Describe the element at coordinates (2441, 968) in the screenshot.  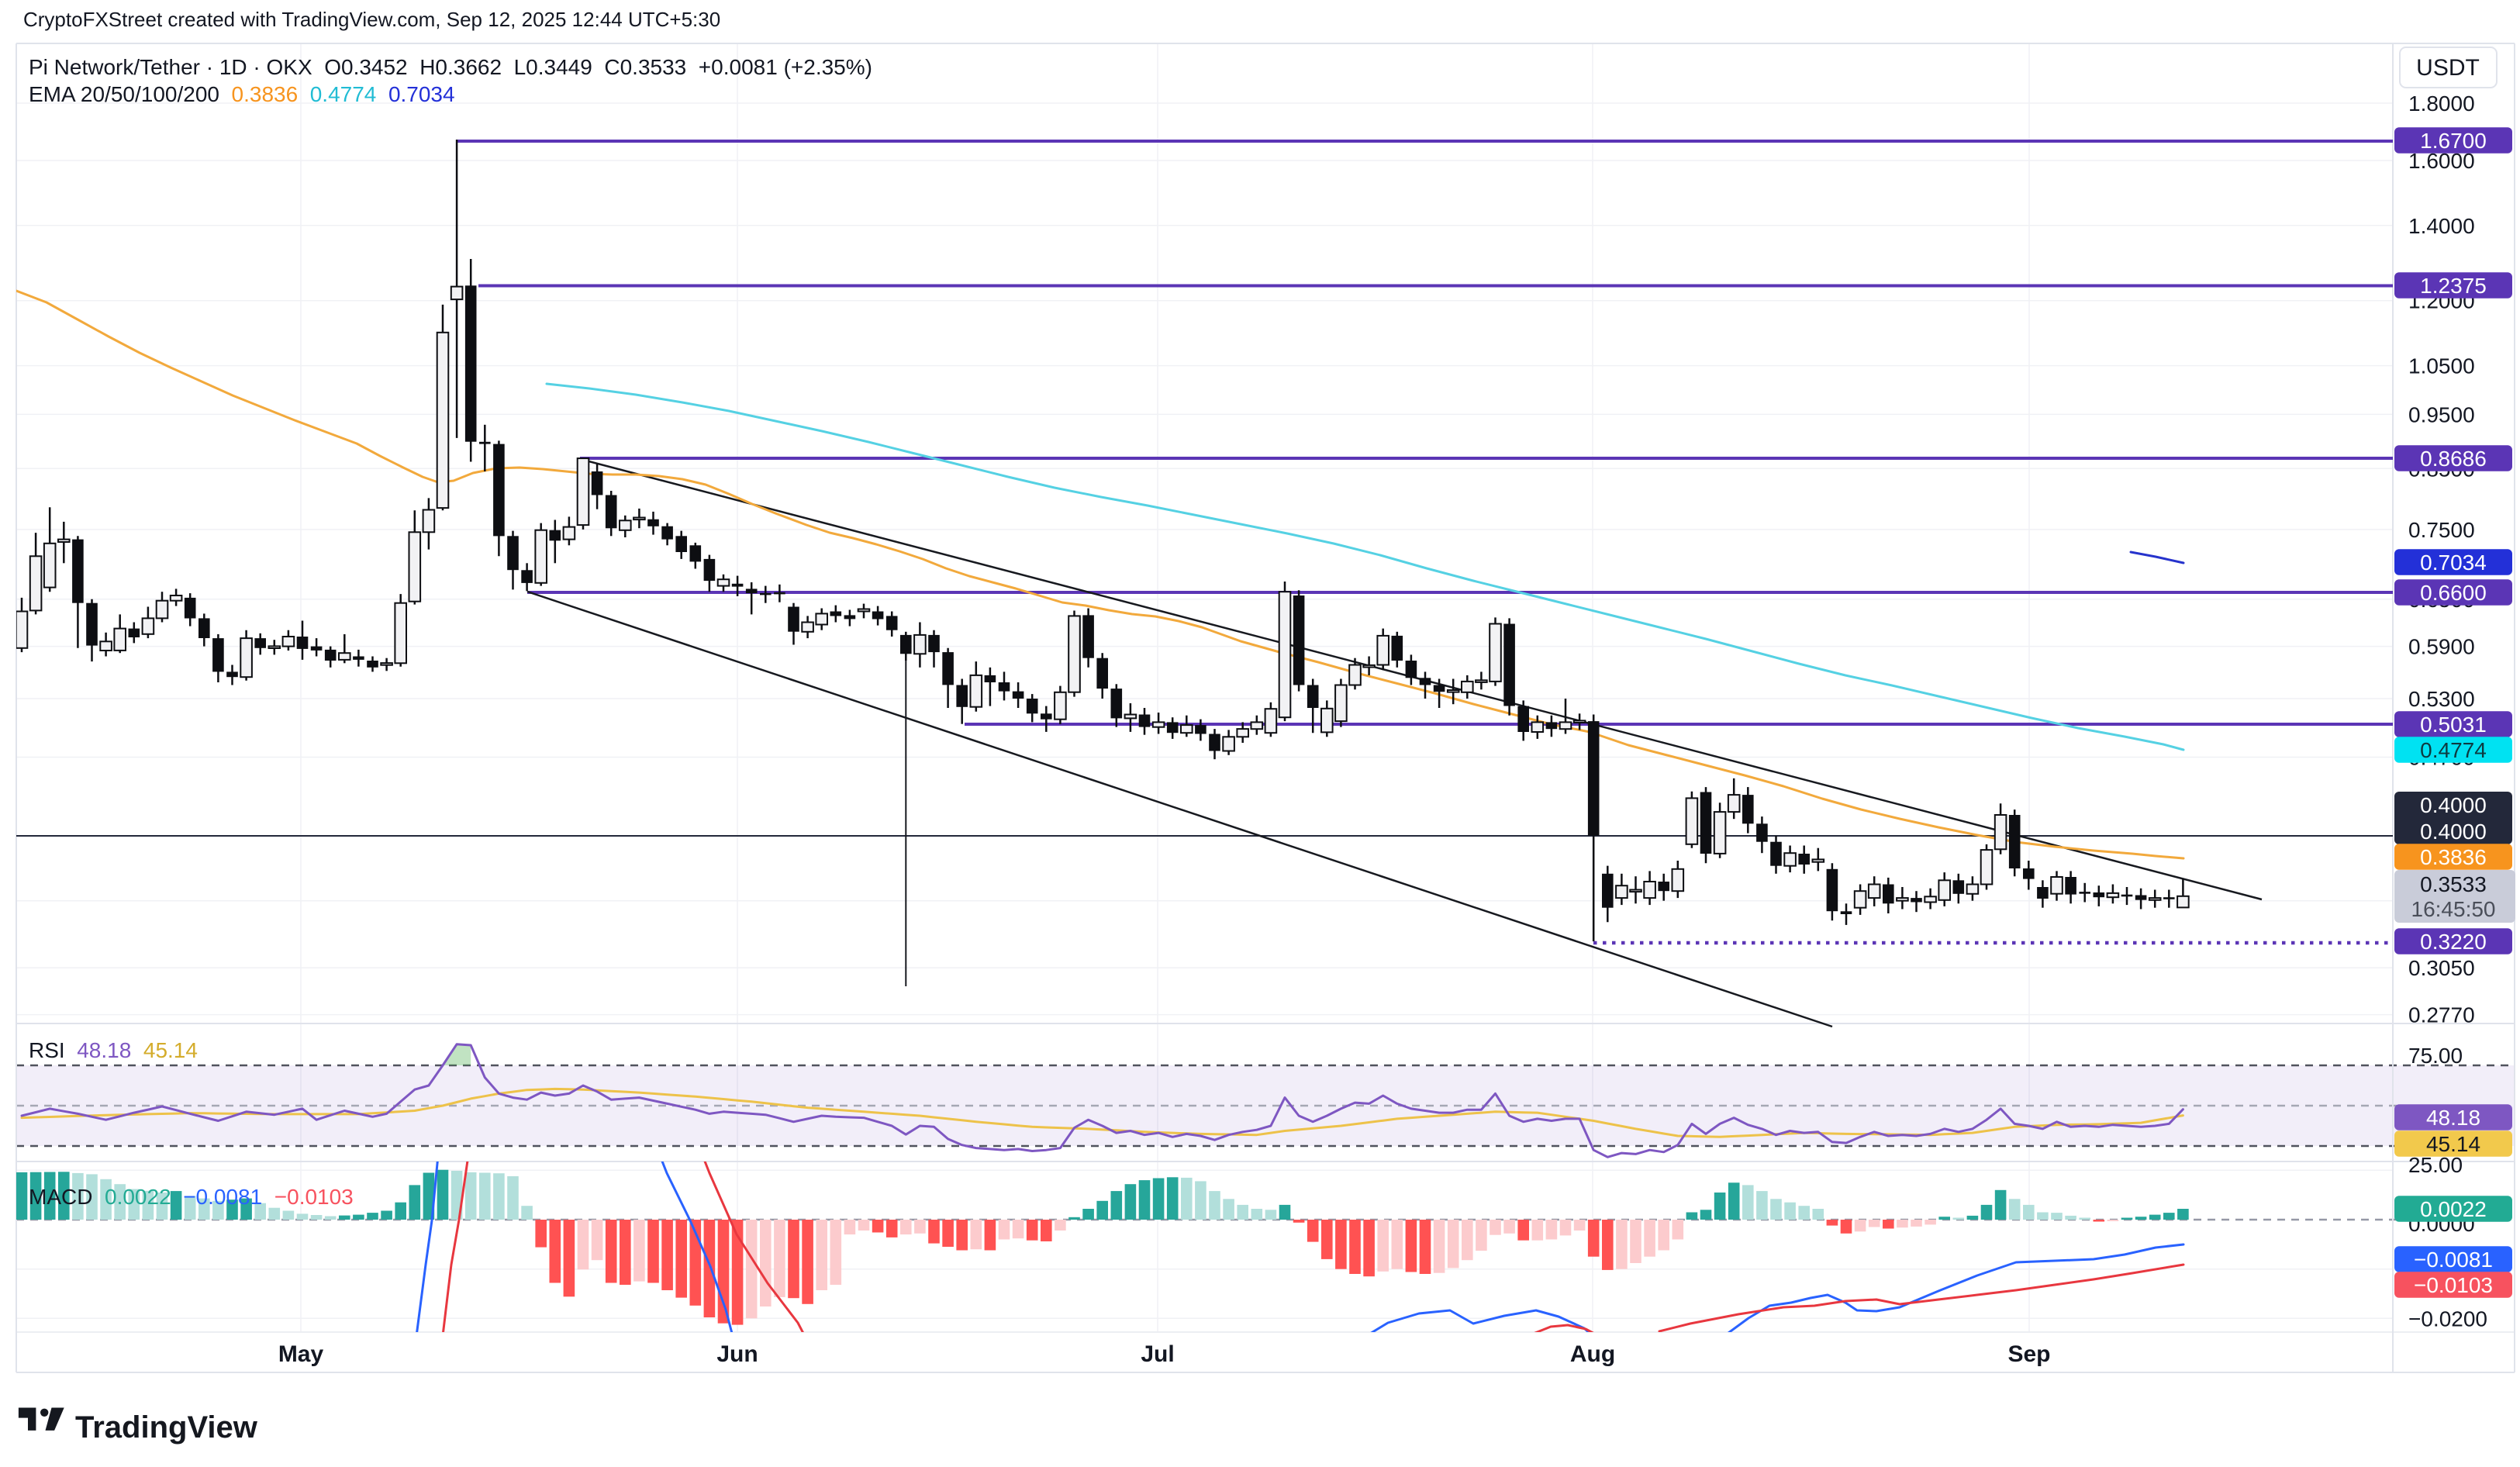
I see `svg-text: 0.3050` at that location.